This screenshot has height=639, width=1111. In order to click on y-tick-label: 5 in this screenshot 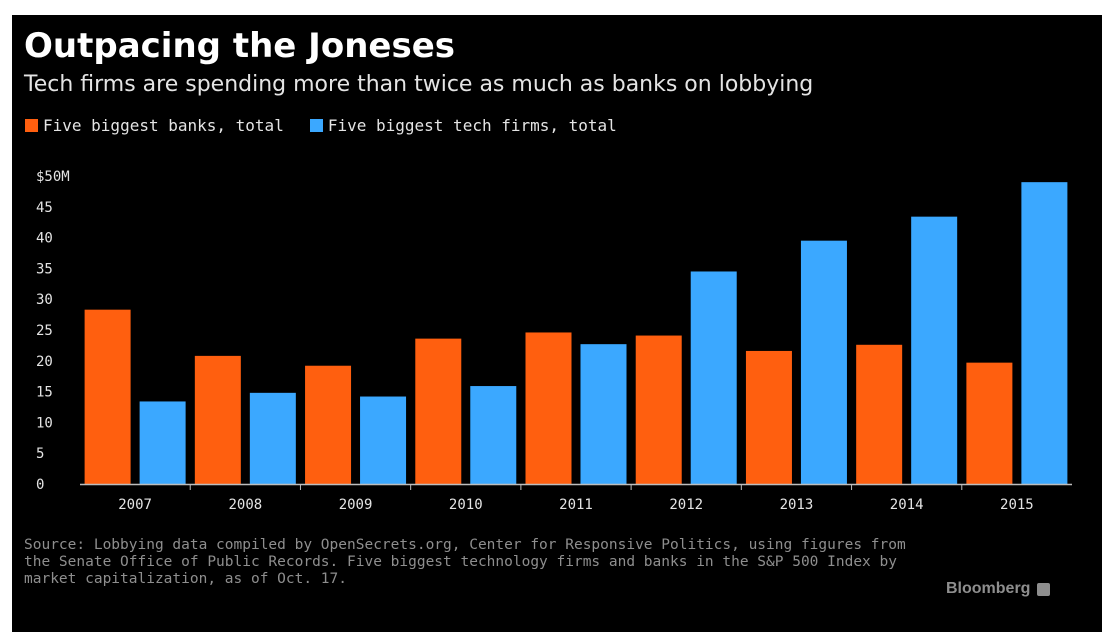, I will do `click(40, 454)`.